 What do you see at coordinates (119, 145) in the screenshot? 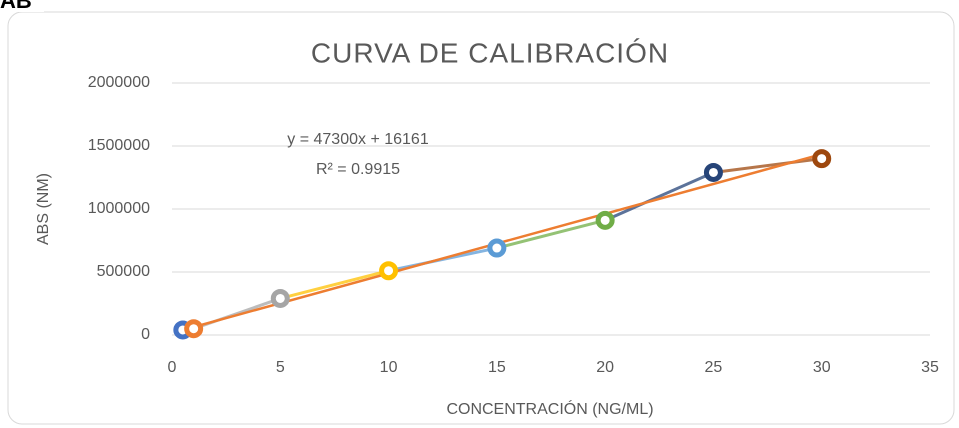
I see `y-tick-label: 1500000` at bounding box center [119, 145].